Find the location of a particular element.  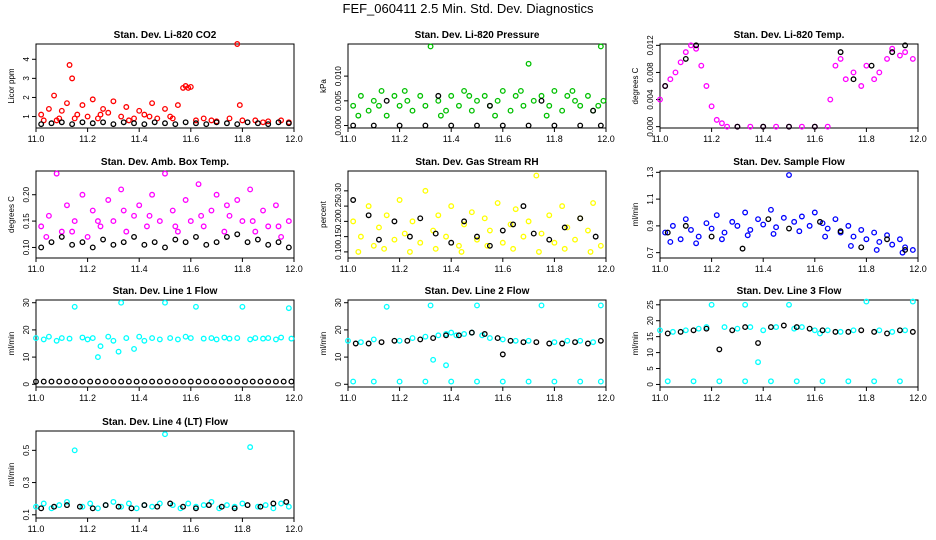

y-tick-label: 0 is located at coordinates (26, 384).